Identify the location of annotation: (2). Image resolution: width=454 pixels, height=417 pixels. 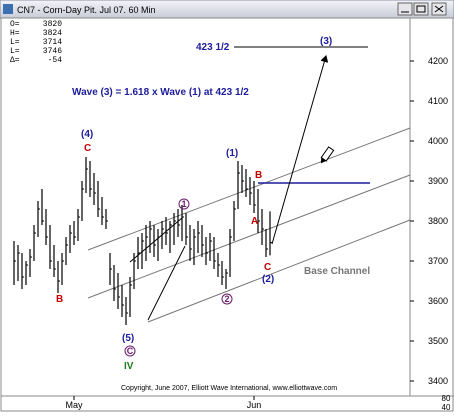
(268, 279).